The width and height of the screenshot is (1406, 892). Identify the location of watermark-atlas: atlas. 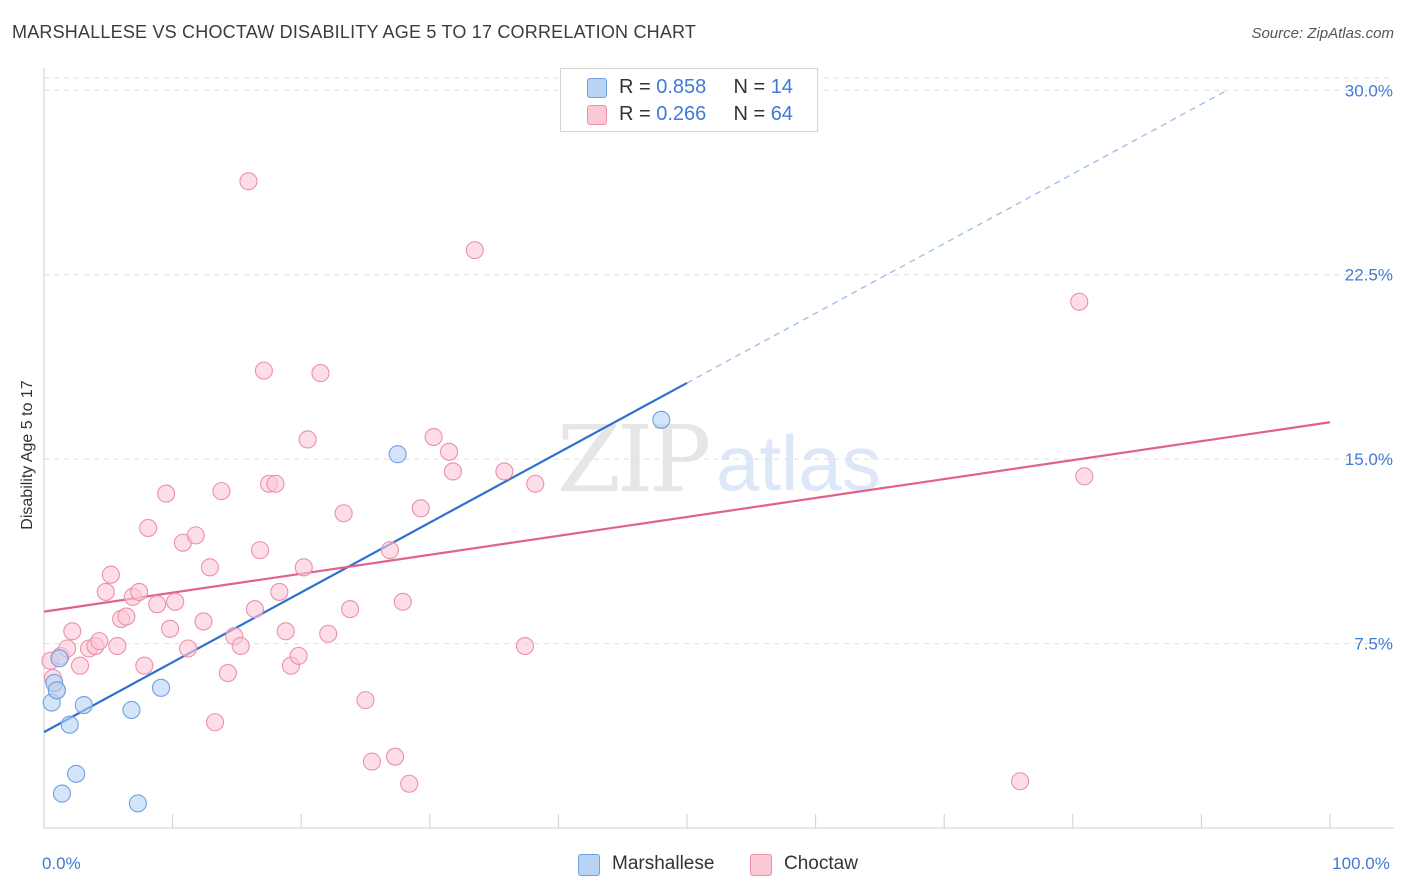
(798, 463).